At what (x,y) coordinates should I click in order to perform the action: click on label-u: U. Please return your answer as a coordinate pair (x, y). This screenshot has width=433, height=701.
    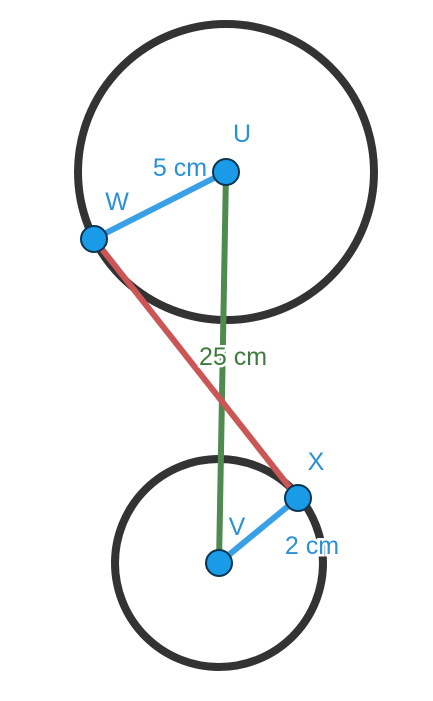
    Looking at the image, I should click on (242, 134).